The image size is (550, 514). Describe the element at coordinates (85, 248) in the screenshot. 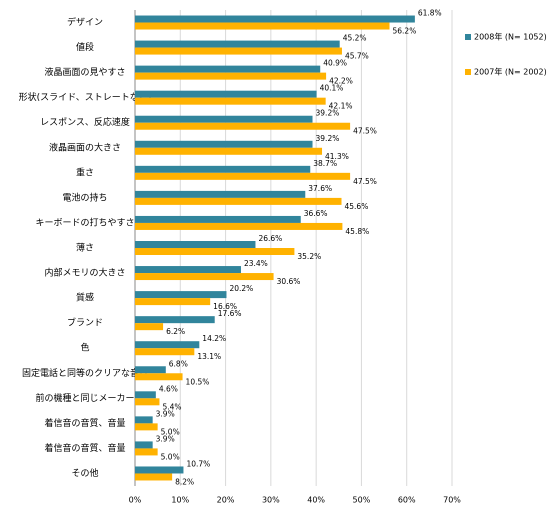

I see `category-label: 薄さ` at that location.